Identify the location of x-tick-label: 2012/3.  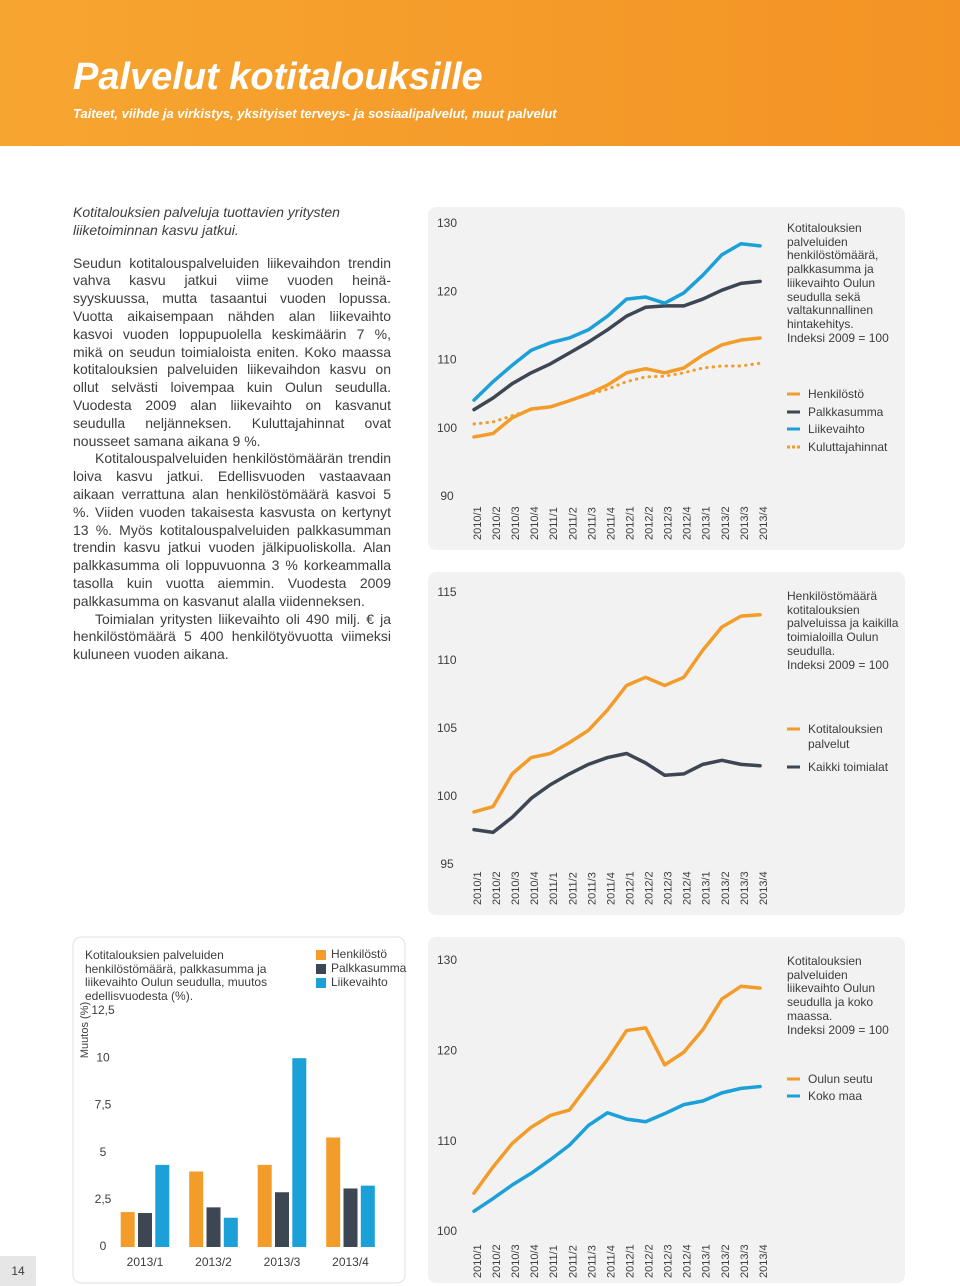
(669, 888).